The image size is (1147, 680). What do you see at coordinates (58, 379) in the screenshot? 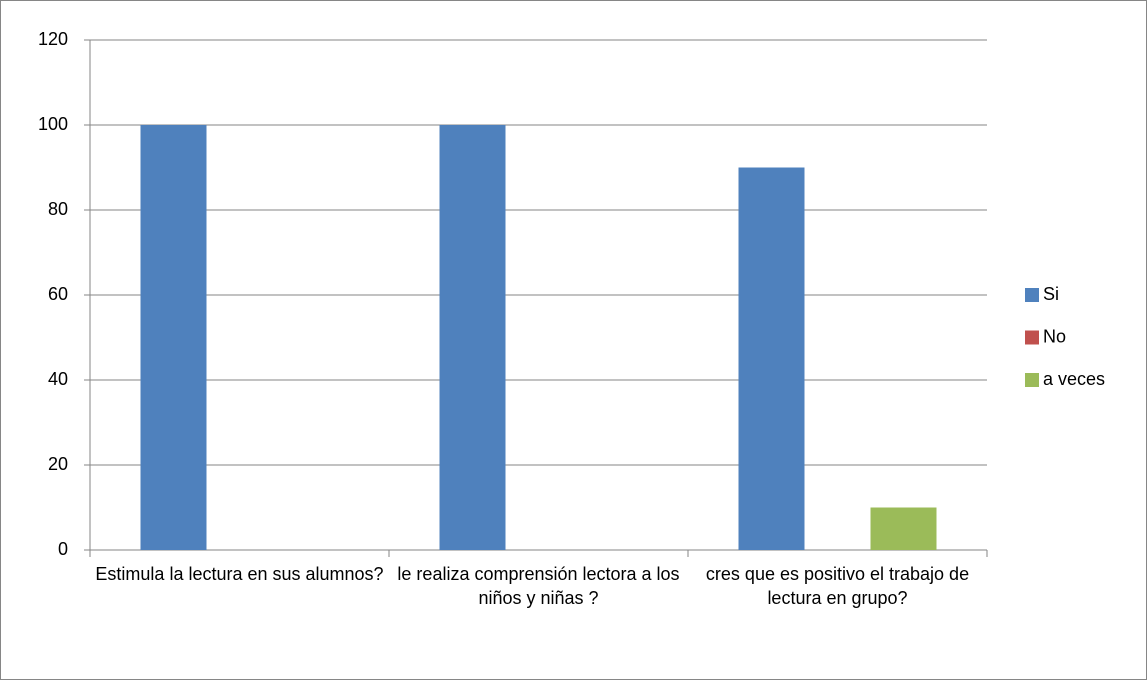
I see `y-tick-label: 40` at bounding box center [58, 379].